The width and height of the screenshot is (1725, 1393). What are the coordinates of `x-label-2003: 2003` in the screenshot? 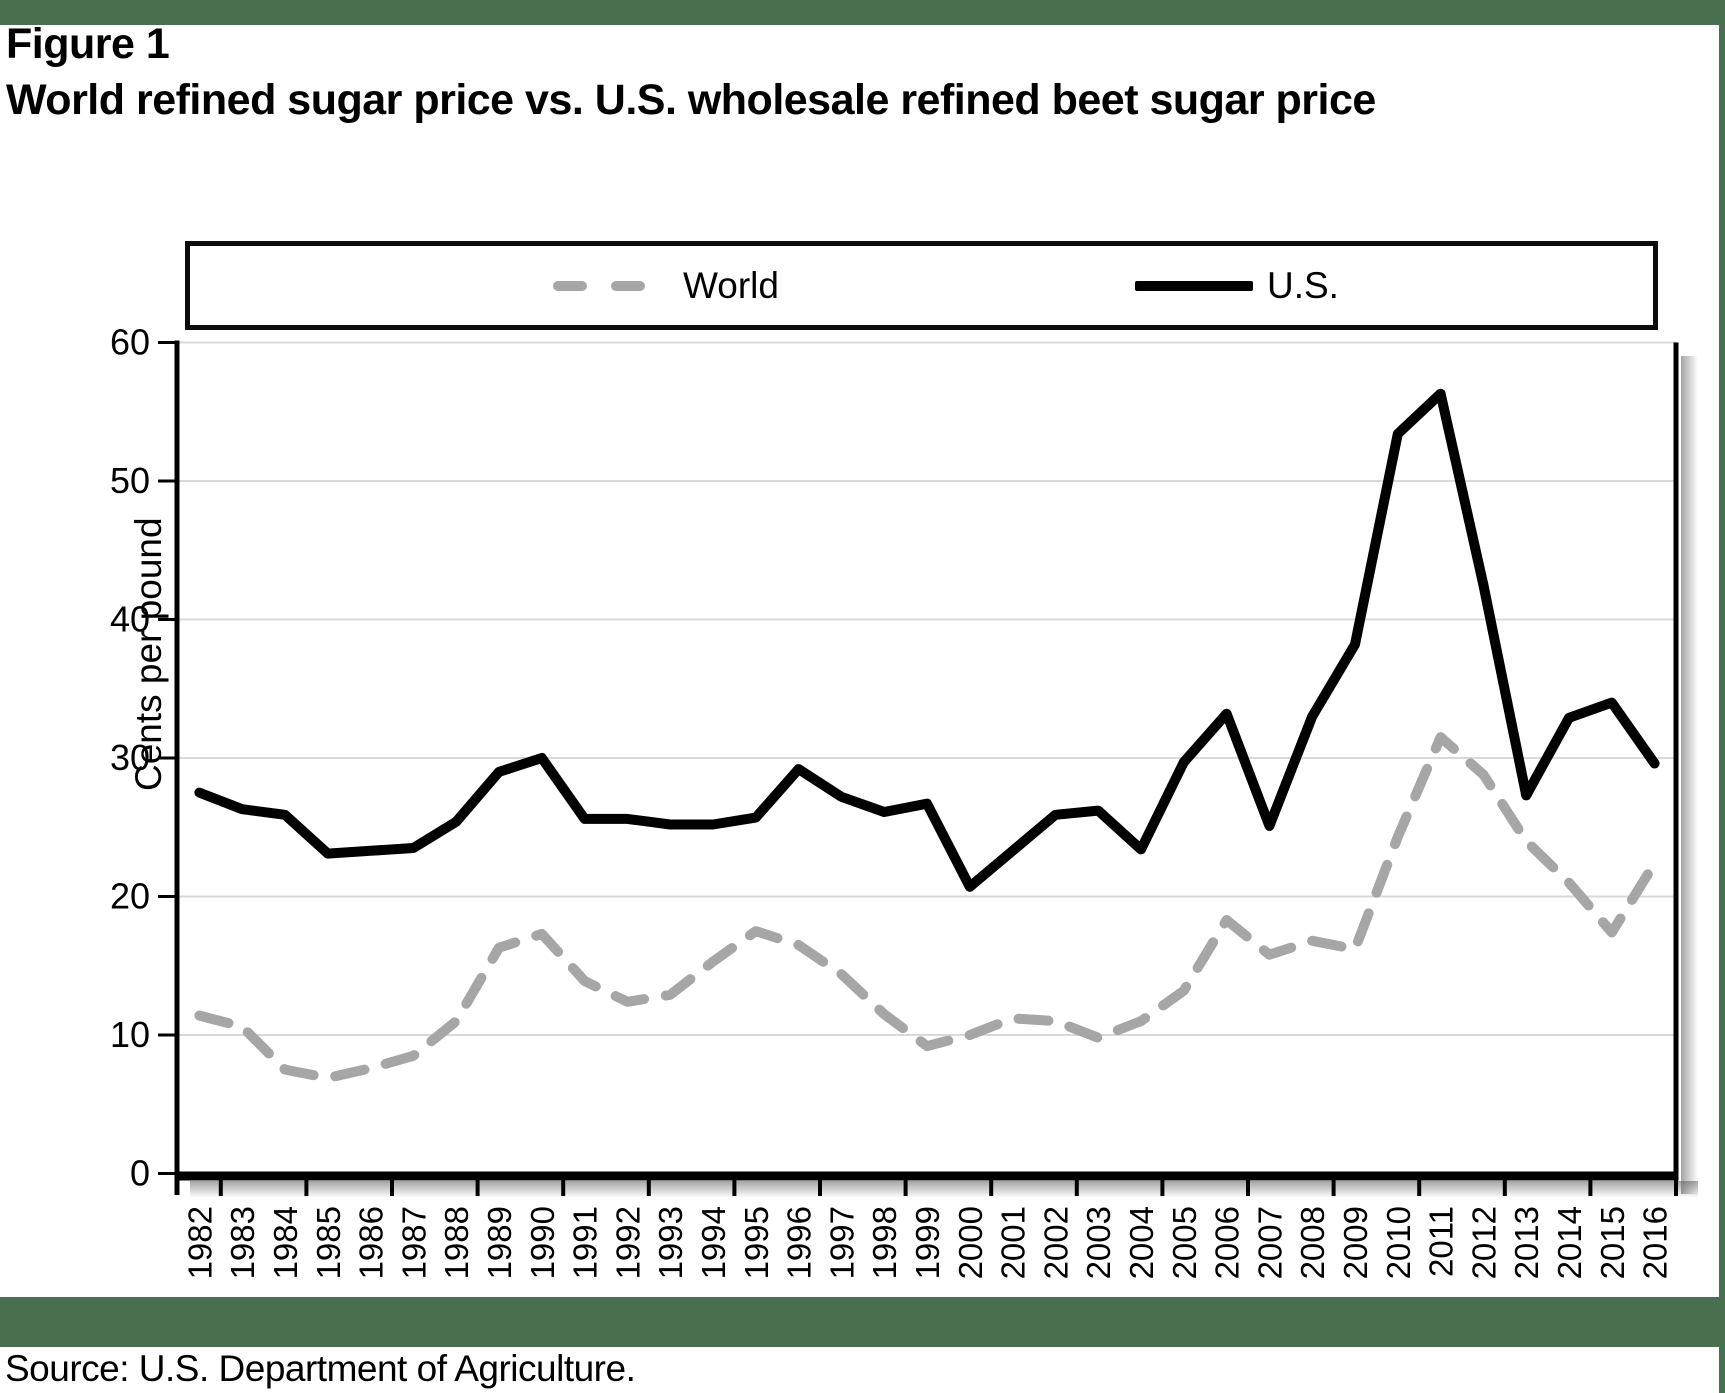 It's located at (1098, 1242).